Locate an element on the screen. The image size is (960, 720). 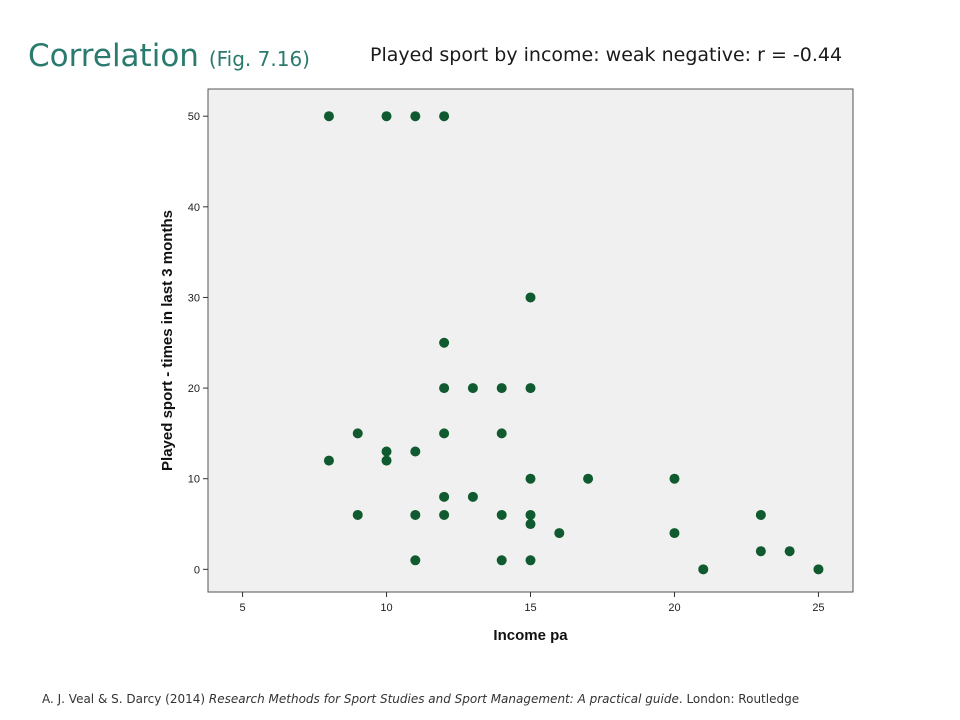
y-tick-label: 40 is located at coordinates (194, 208).